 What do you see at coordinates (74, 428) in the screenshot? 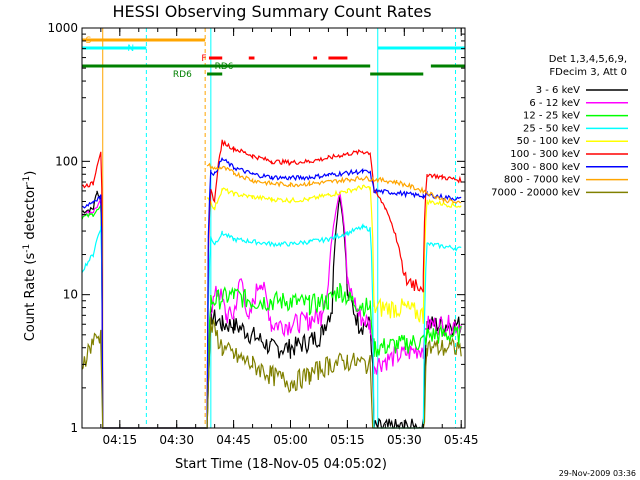
I see `y-tick-label-0: 1` at bounding box center [74, 428].